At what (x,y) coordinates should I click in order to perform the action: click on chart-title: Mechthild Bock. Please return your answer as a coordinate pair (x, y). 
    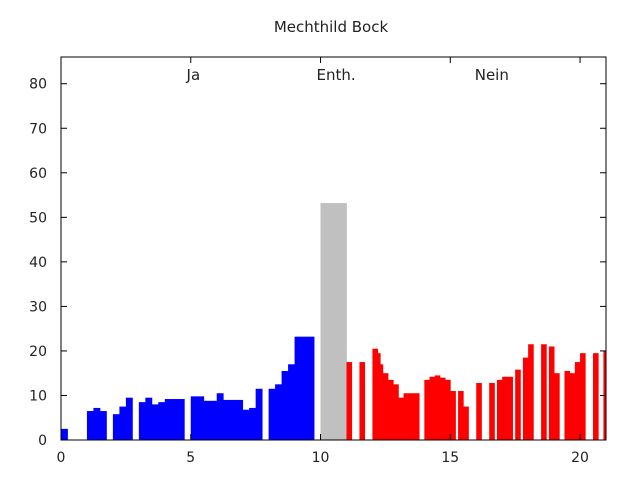
    Looking at the image, I should click on (331, 27).